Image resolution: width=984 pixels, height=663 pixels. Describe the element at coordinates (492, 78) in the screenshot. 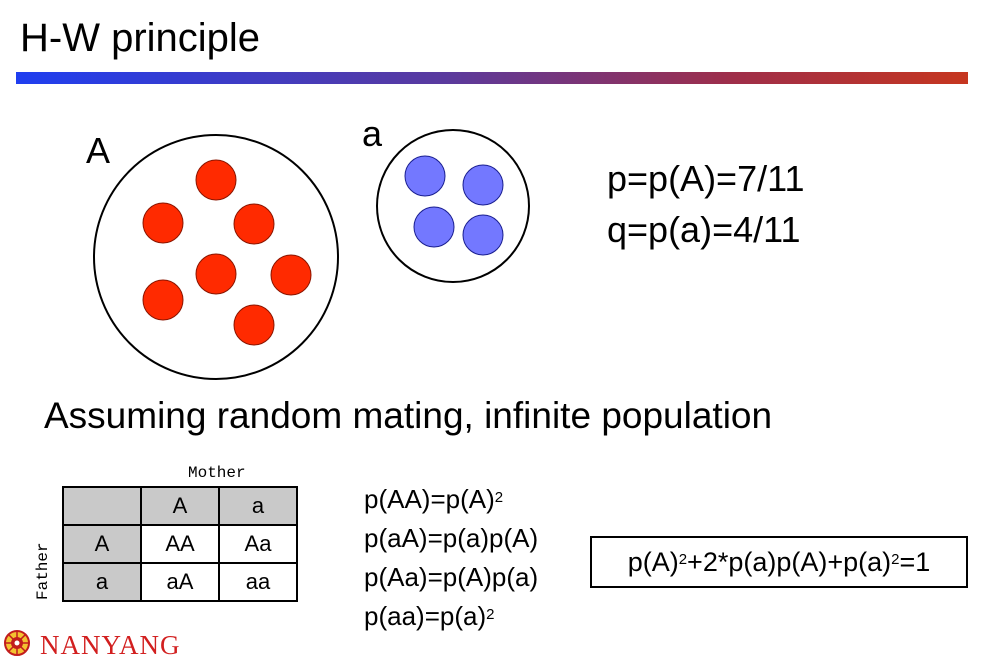

I see `title-divider` at that location.